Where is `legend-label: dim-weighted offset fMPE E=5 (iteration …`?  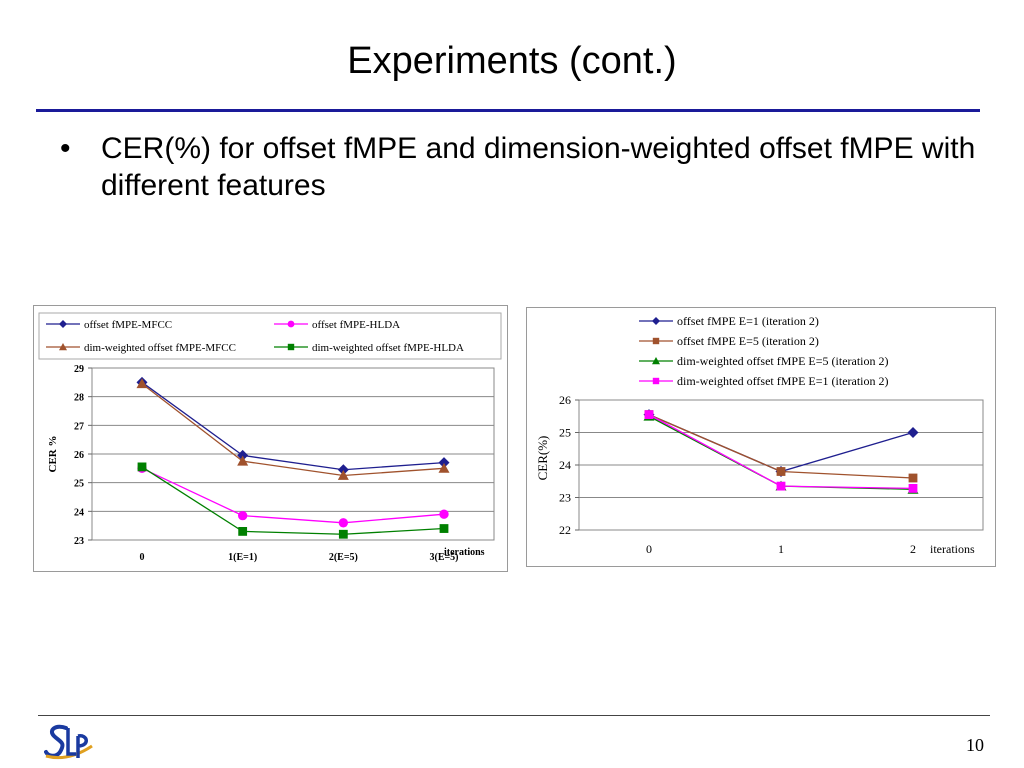 legend-label: dim-weighted offset fMPE E=5 (iteration … is located at coordinates (783, 361).